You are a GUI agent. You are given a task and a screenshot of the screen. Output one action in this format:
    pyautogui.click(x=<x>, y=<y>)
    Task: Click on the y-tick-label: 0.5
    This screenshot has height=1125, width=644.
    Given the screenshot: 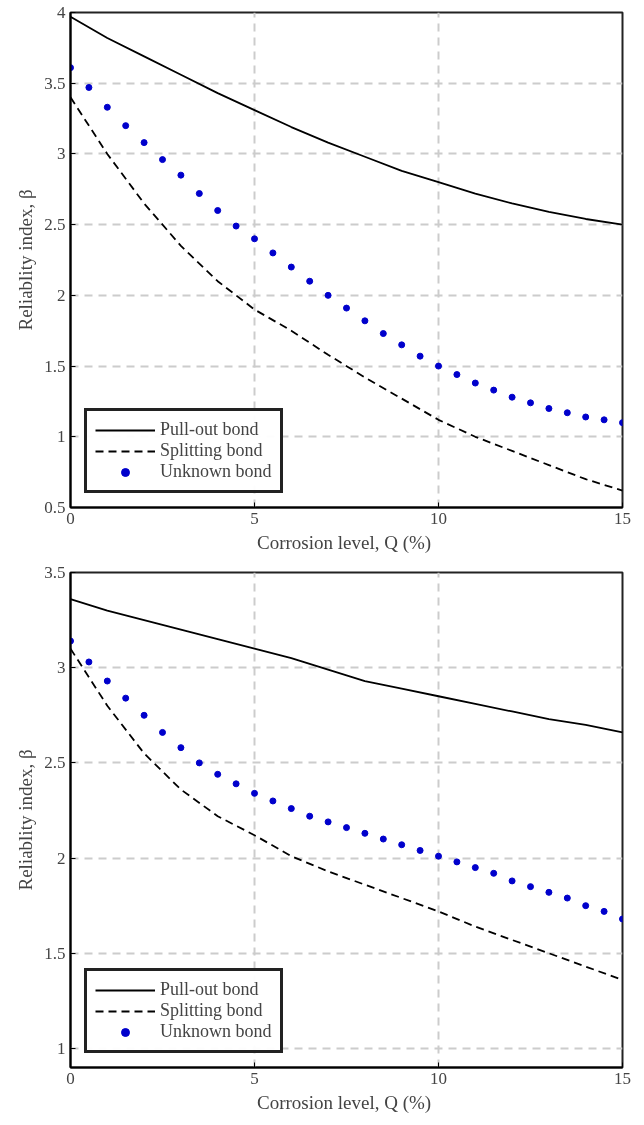 What is the action you would take?
    pyautogui.click(x=55, y=507)
    